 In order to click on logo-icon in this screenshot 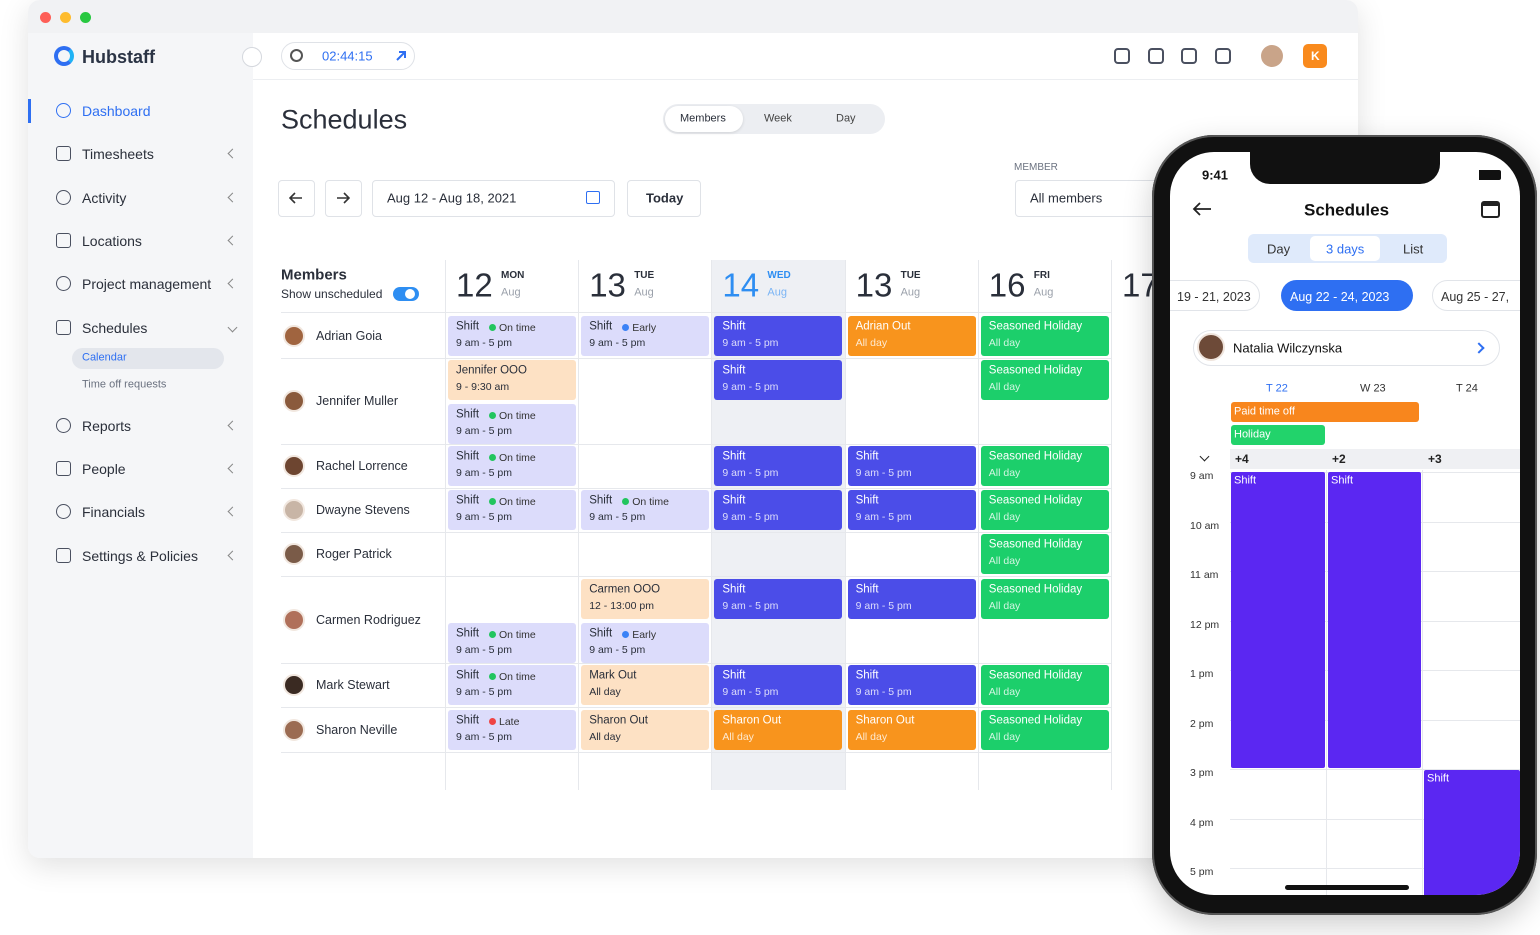, I will do `click(64, 56)`.